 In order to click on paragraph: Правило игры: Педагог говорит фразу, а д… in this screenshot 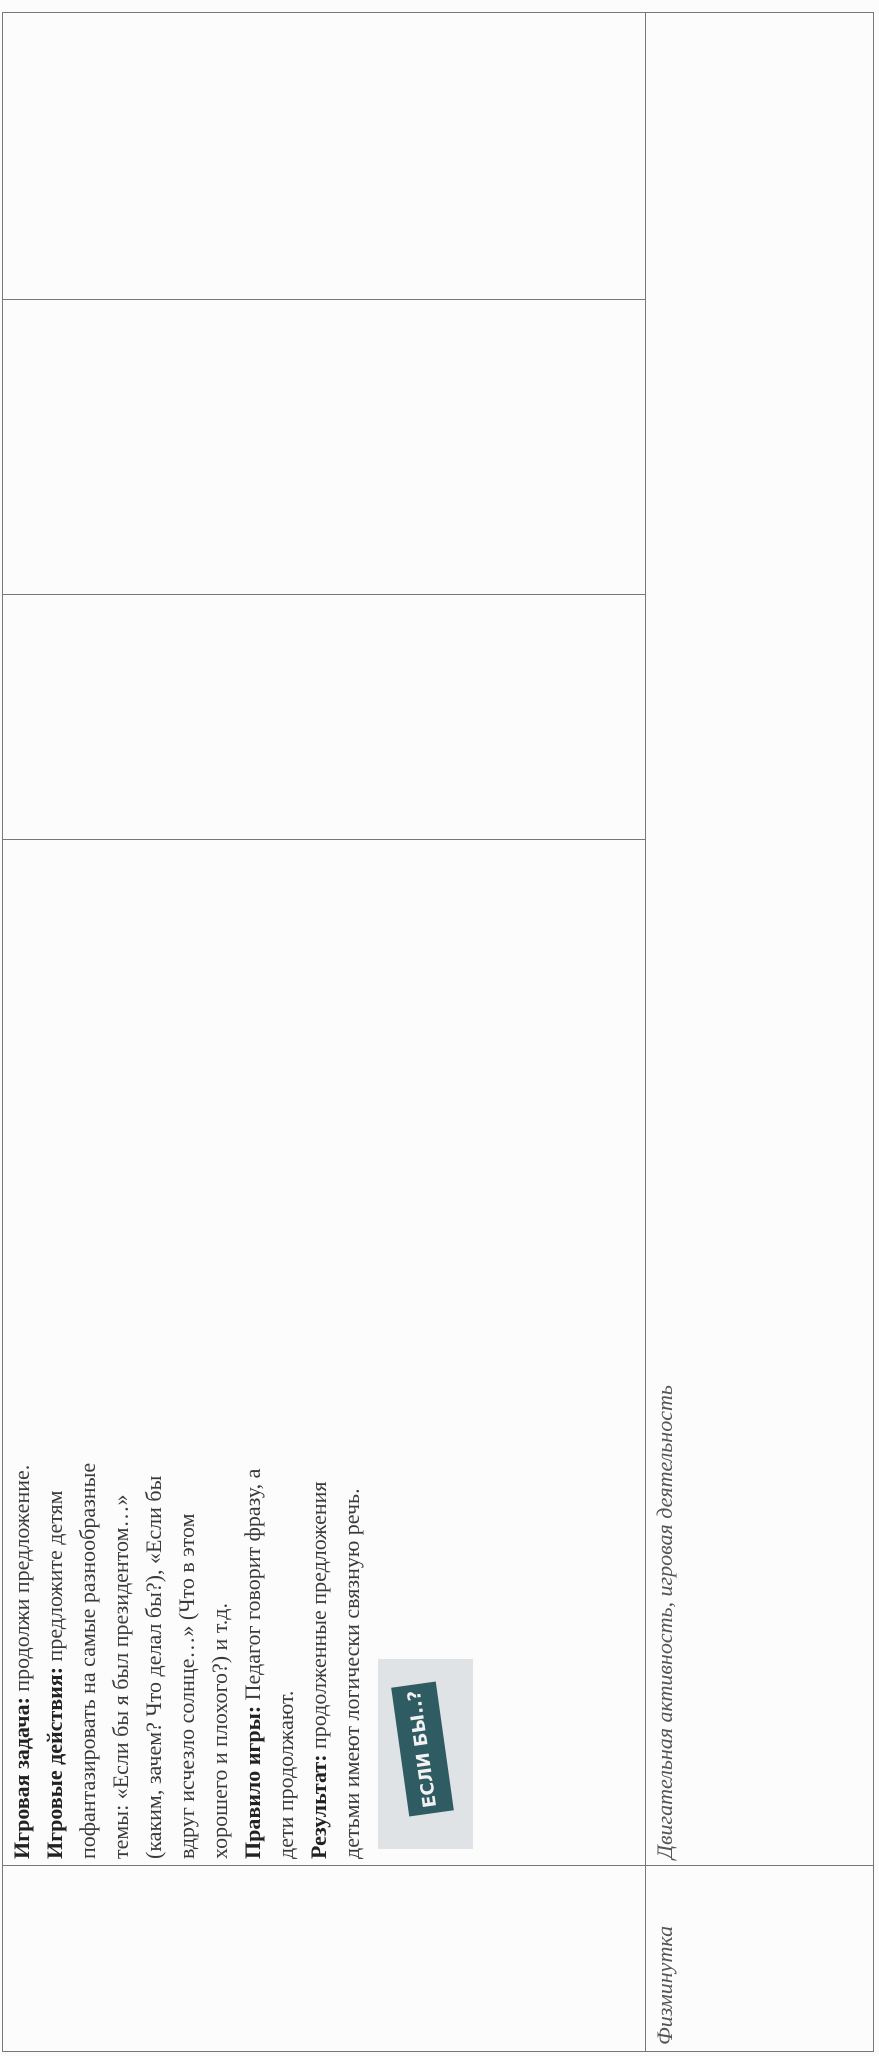, I will do `click(269, 1659)`.